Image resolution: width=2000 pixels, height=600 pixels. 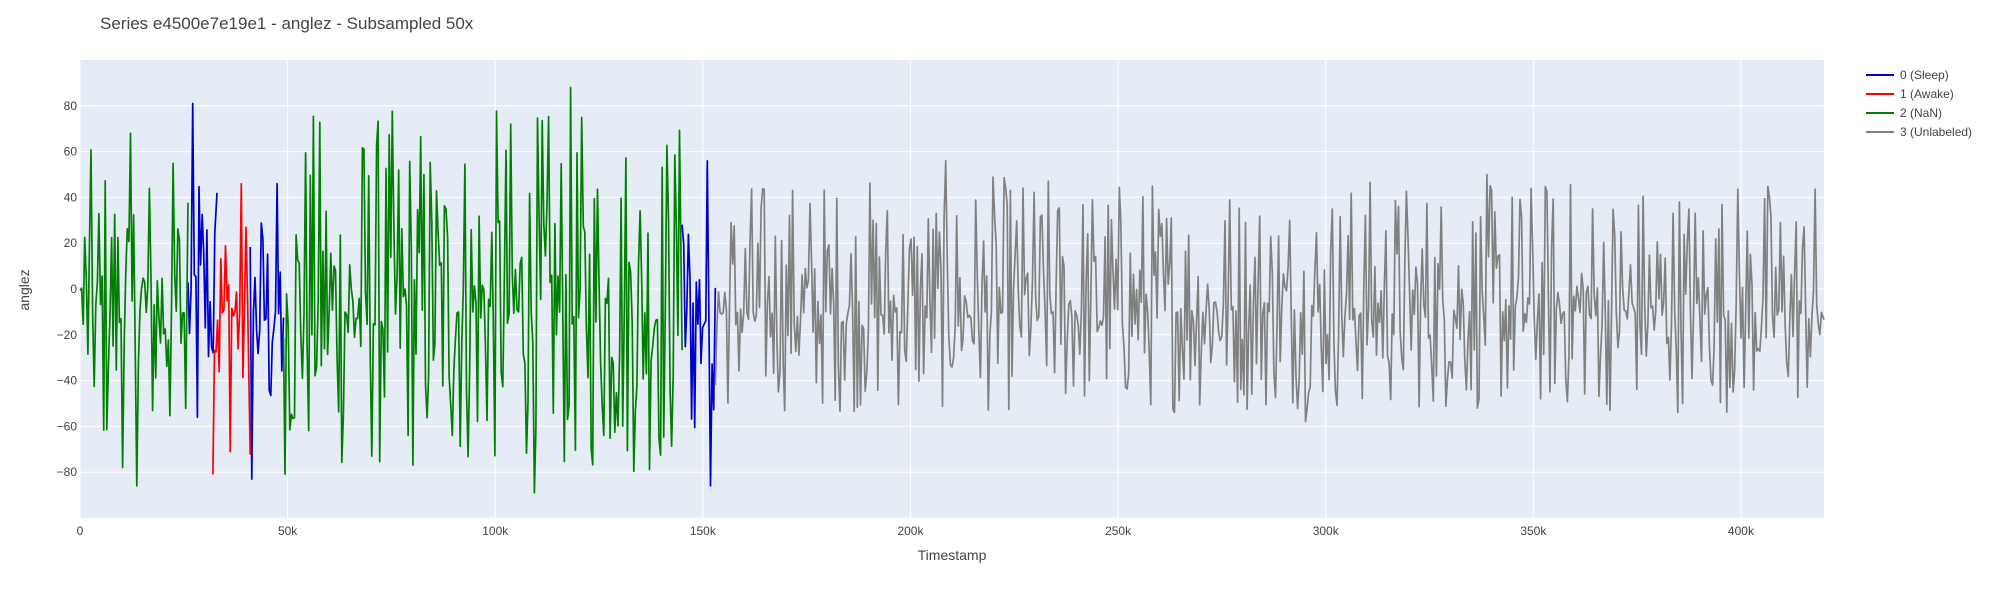 What do you see at coordinates (1936, 132) in the screenshot?
I see `legend-label: 3 (Unlabeled)` at bounding box center [1936, 132].